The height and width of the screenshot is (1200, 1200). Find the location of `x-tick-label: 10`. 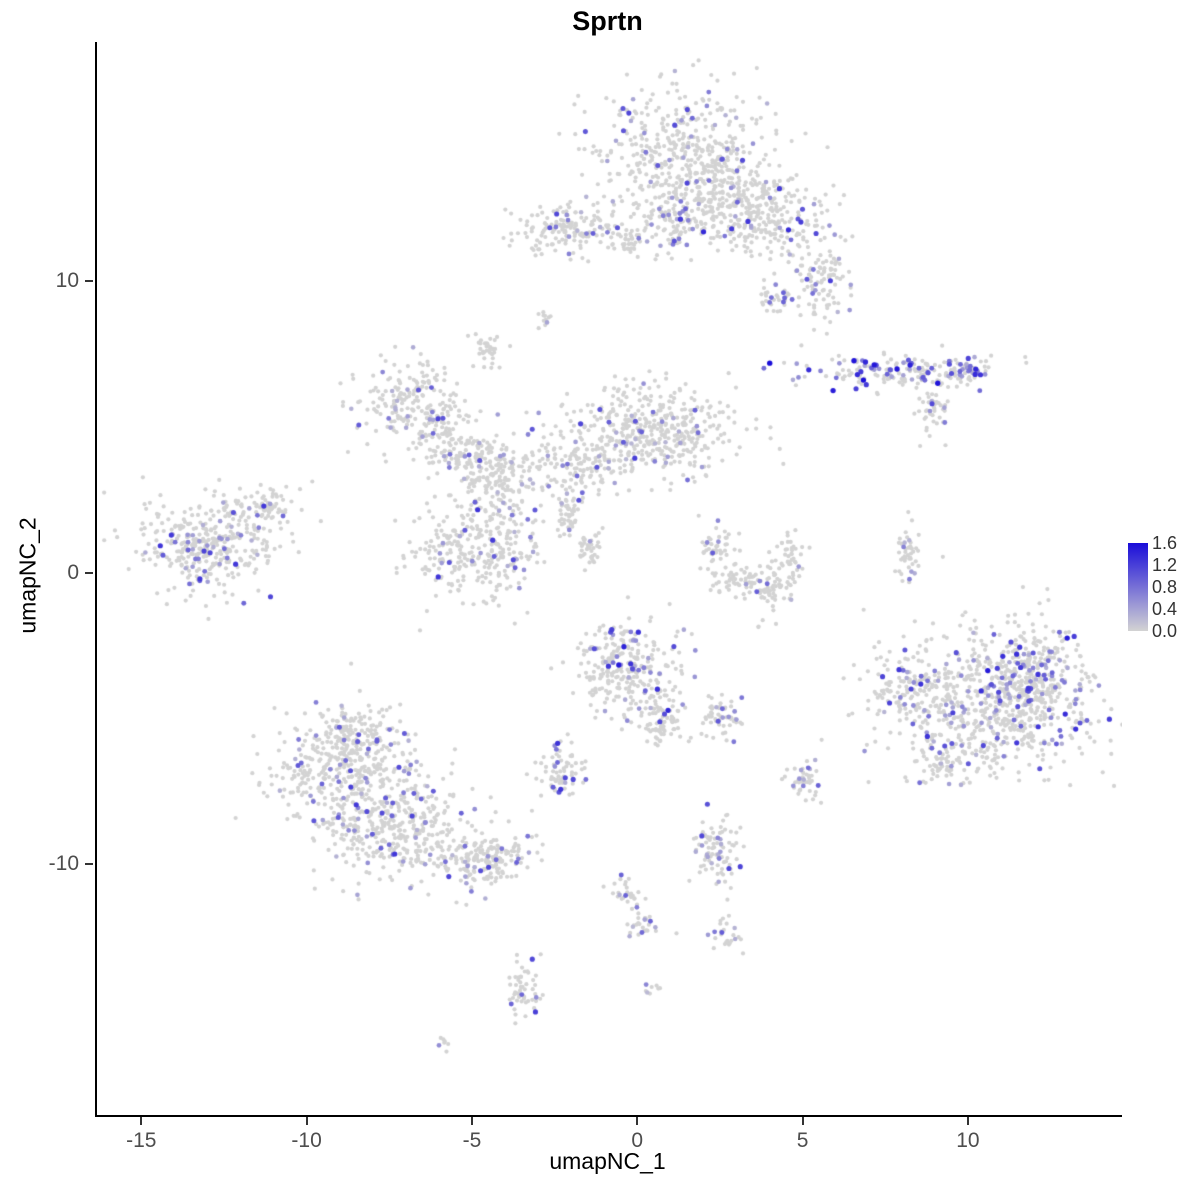

x-tick-label: 10 is located at coordinates (968, 1140).